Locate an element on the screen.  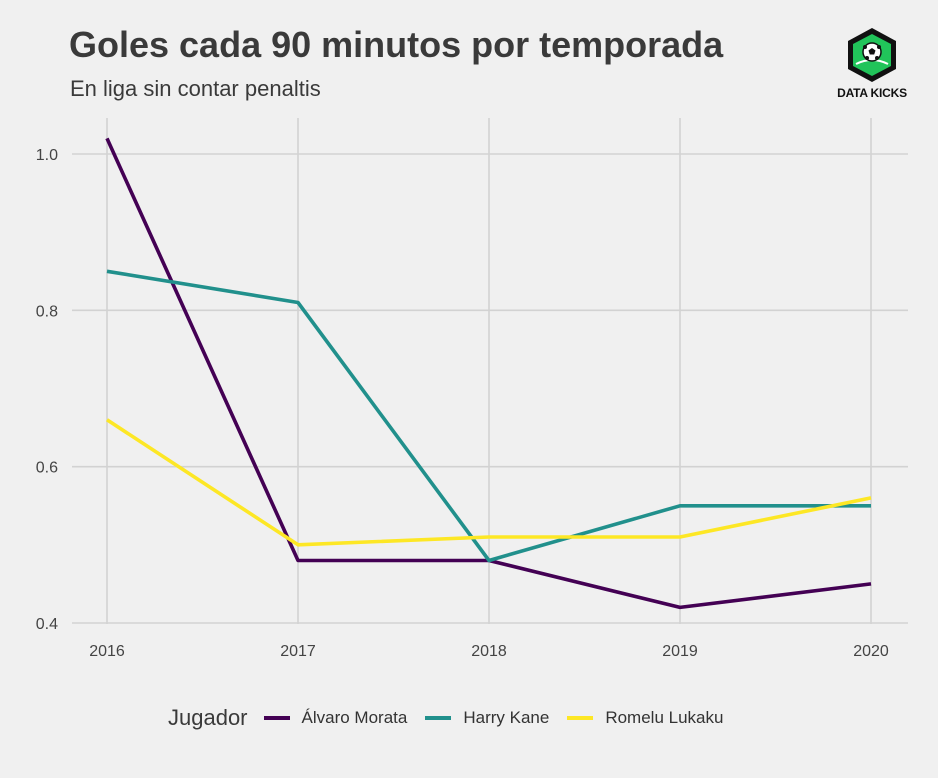
y-tick-labels: 0.4 0.6 0.8 1.0 is located at coordinates (47, 390).